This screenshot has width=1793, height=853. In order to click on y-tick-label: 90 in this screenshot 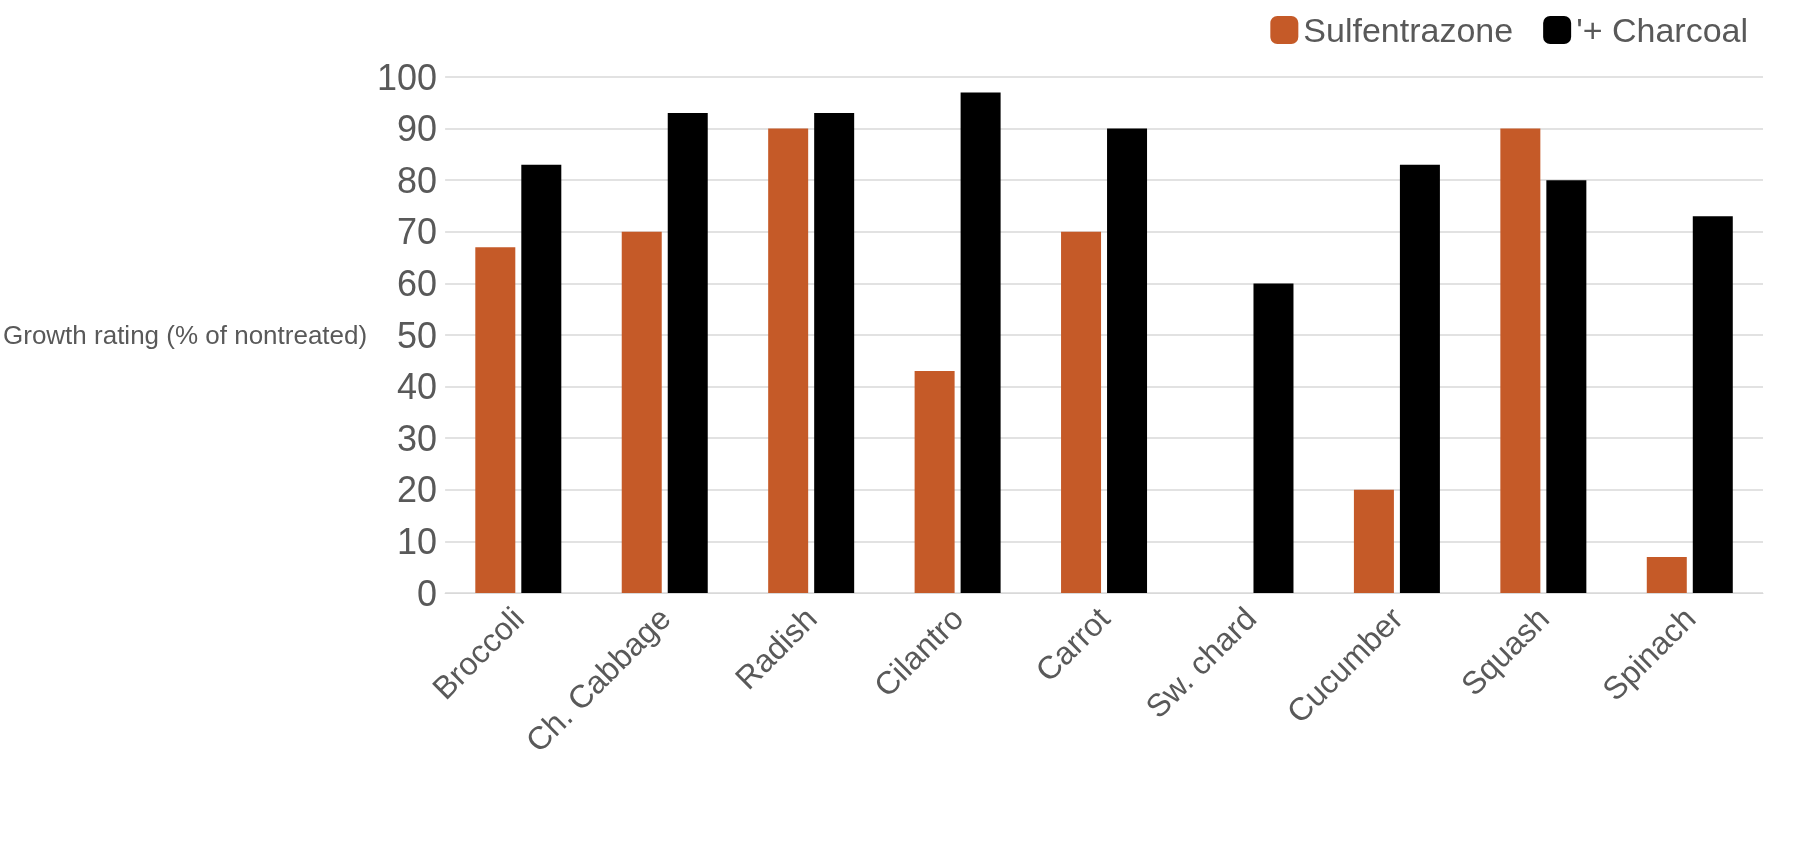, I will do `click(417, 129)`.